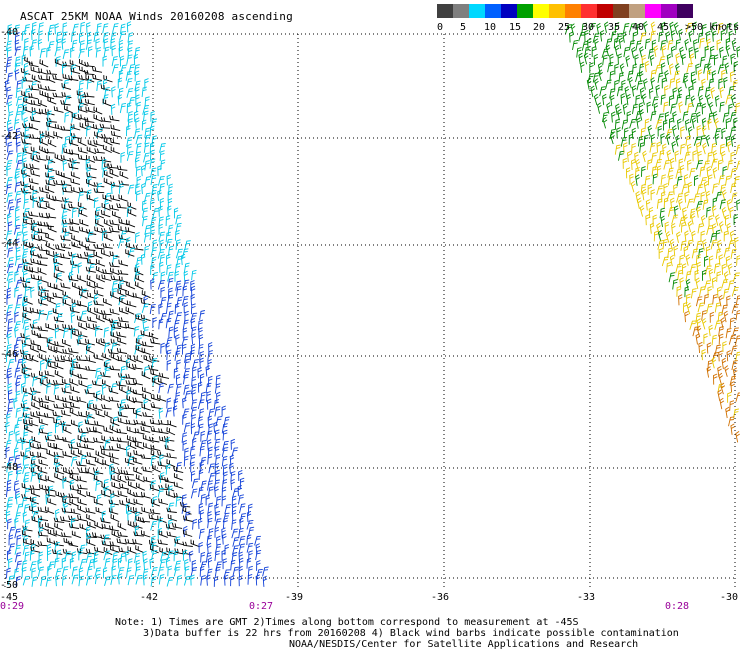 The height and width of the screenshot is (650, 740). Describe the element at coordinates (9, 32) in the screenshot. I see `latitude-label: -40` at that location.